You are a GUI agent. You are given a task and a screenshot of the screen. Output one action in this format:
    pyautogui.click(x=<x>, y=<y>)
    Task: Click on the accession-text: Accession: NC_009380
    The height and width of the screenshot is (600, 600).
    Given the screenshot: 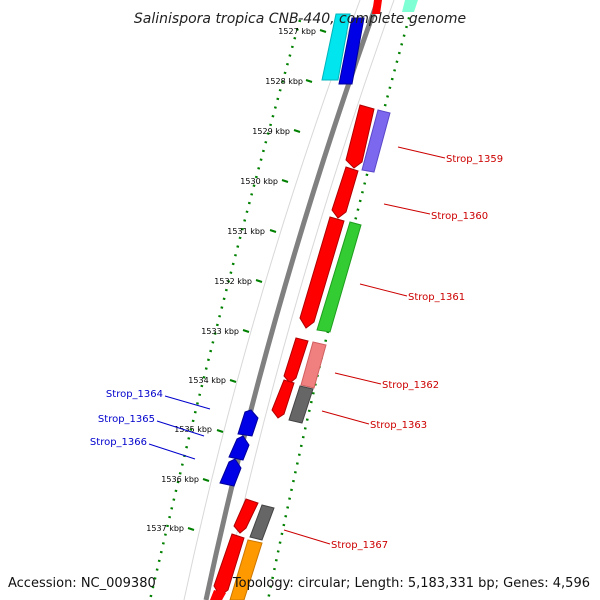 What is the action you would take?
    pyautogui.click(x=82, y=583)
    